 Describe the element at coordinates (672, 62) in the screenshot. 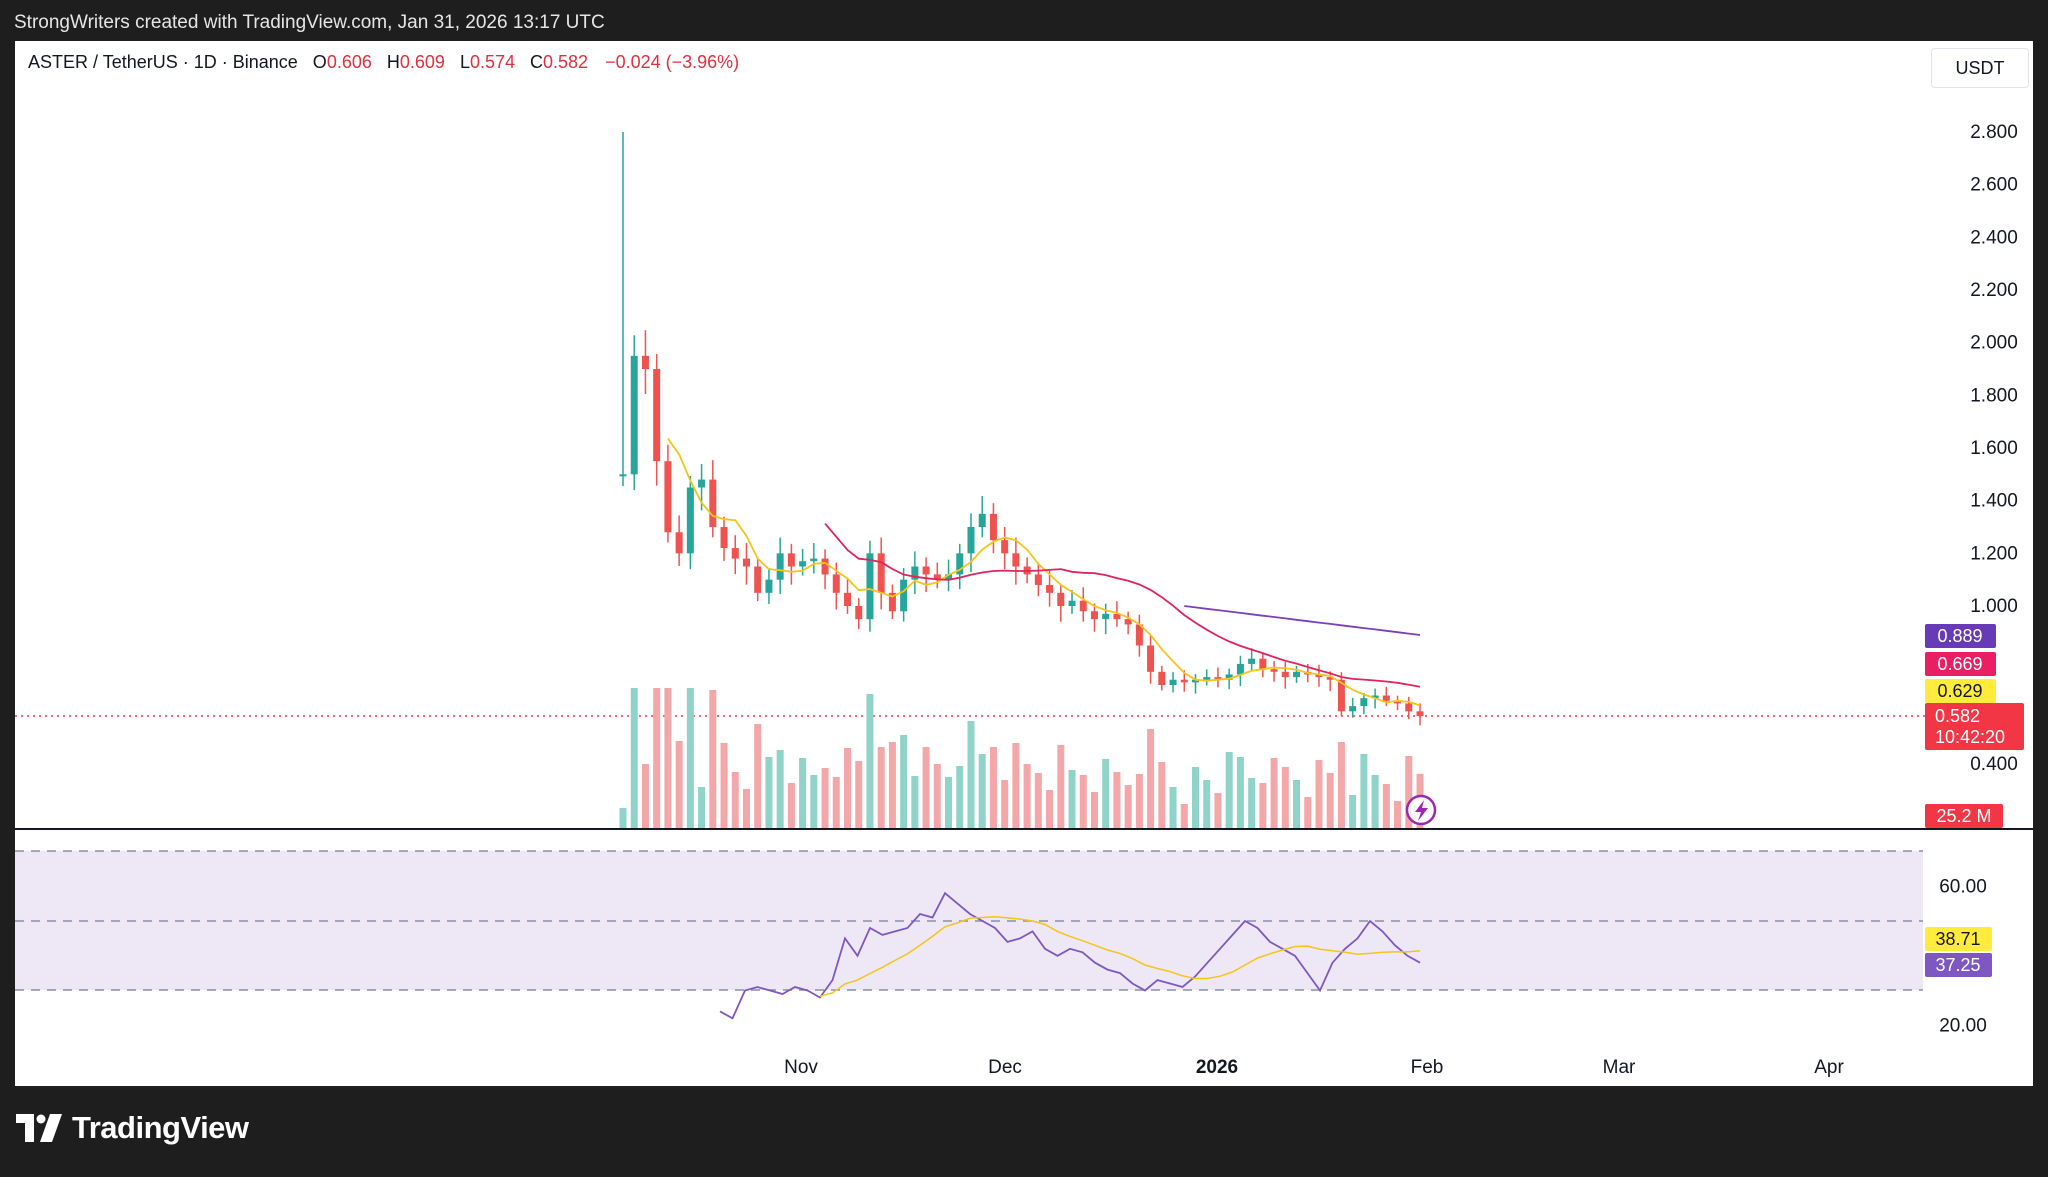

I see `change-value: −0.024 (−3.96%)` at that location.